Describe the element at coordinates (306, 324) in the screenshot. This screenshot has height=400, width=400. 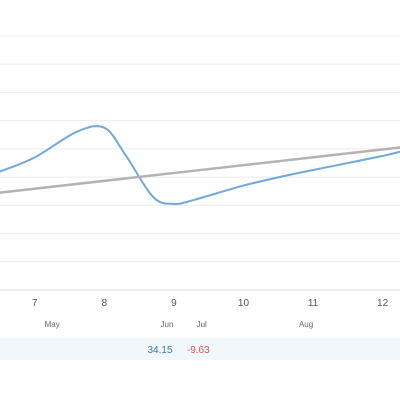
I see `month-label: Aug` at that location.